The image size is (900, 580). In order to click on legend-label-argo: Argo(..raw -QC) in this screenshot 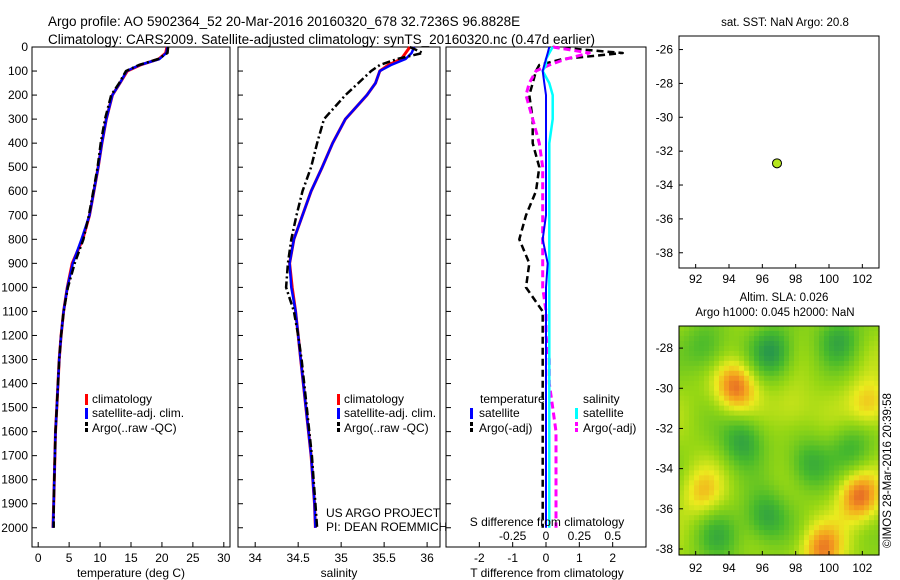, I will do `click(134, 428)`.